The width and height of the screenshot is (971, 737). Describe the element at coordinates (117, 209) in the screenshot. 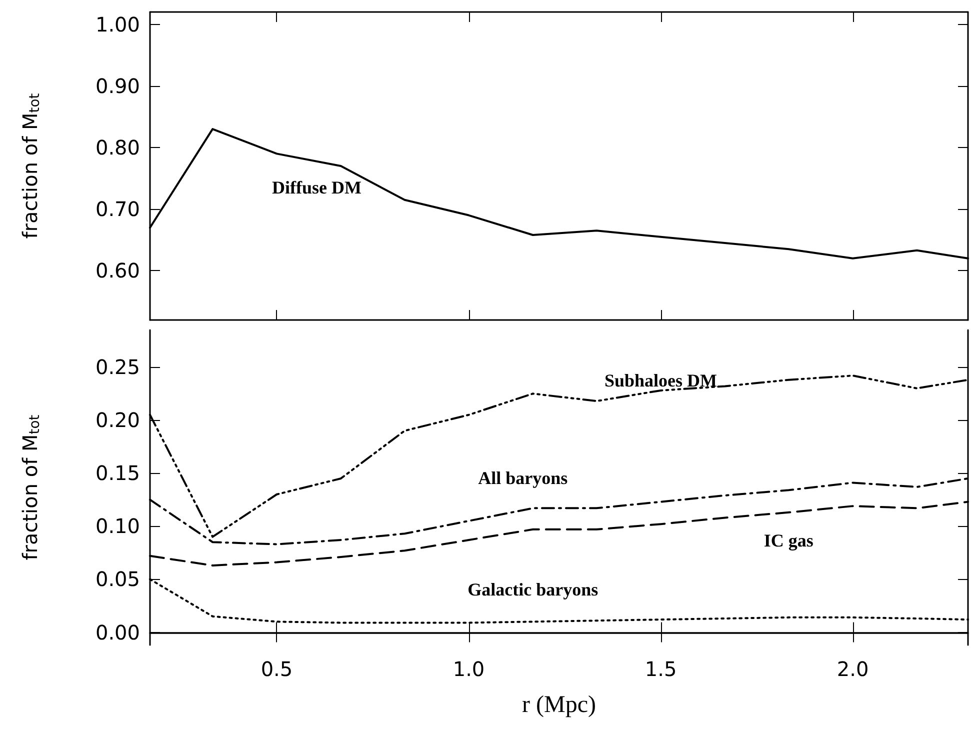

I see `y-tick-label: 0.70` at that location.